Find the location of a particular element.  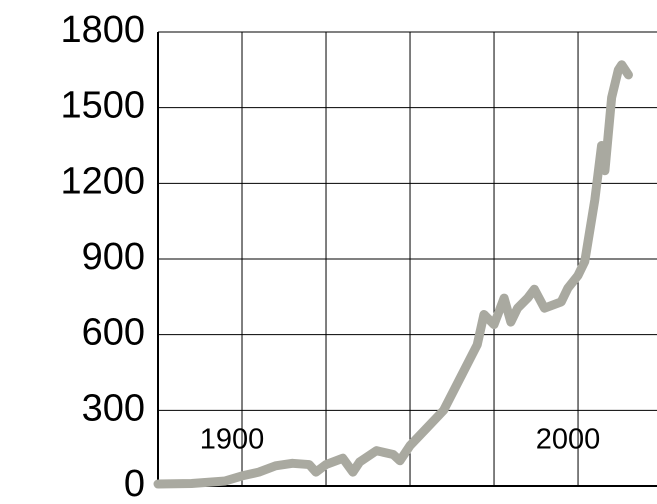

y-tick-label: 0 is located at coordinates (134, 483).